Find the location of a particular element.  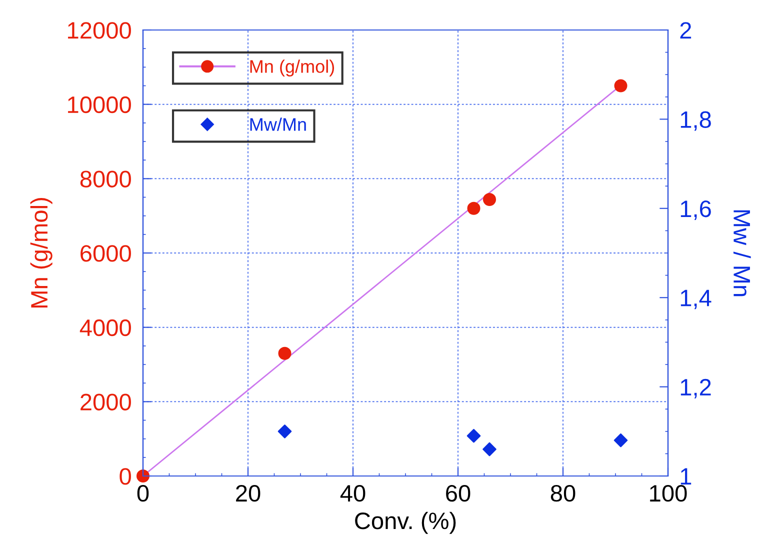

x-axis-title: Conv. (%) is located at coordinates (405, 523).